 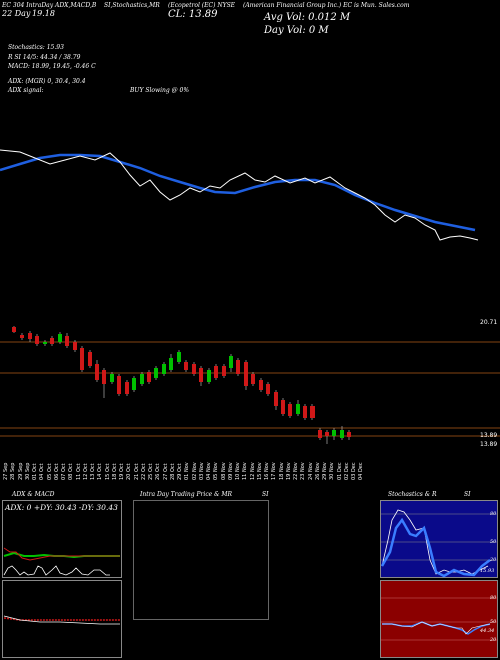 What do you see at coordinates (33, 494) in the screenshot?
I see `adx-macd-title: ADX & MACD` at bounding box center [33, 494].